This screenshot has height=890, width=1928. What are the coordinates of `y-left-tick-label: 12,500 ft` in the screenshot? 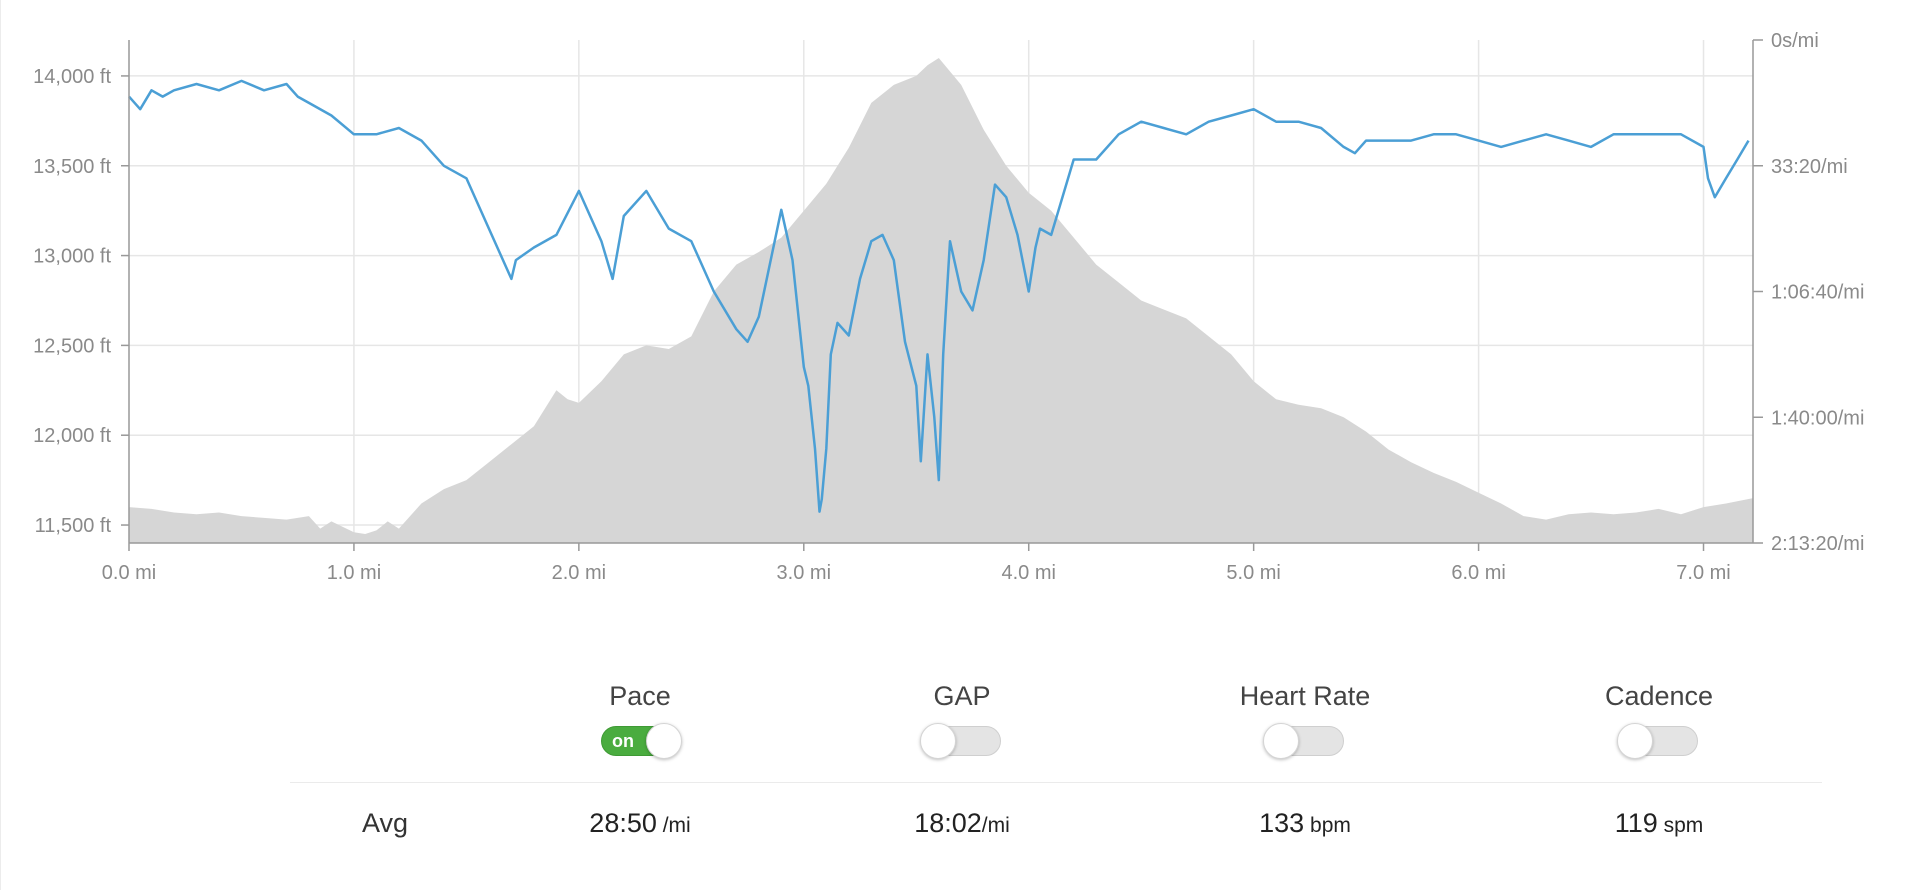 It's located at (72, 346).